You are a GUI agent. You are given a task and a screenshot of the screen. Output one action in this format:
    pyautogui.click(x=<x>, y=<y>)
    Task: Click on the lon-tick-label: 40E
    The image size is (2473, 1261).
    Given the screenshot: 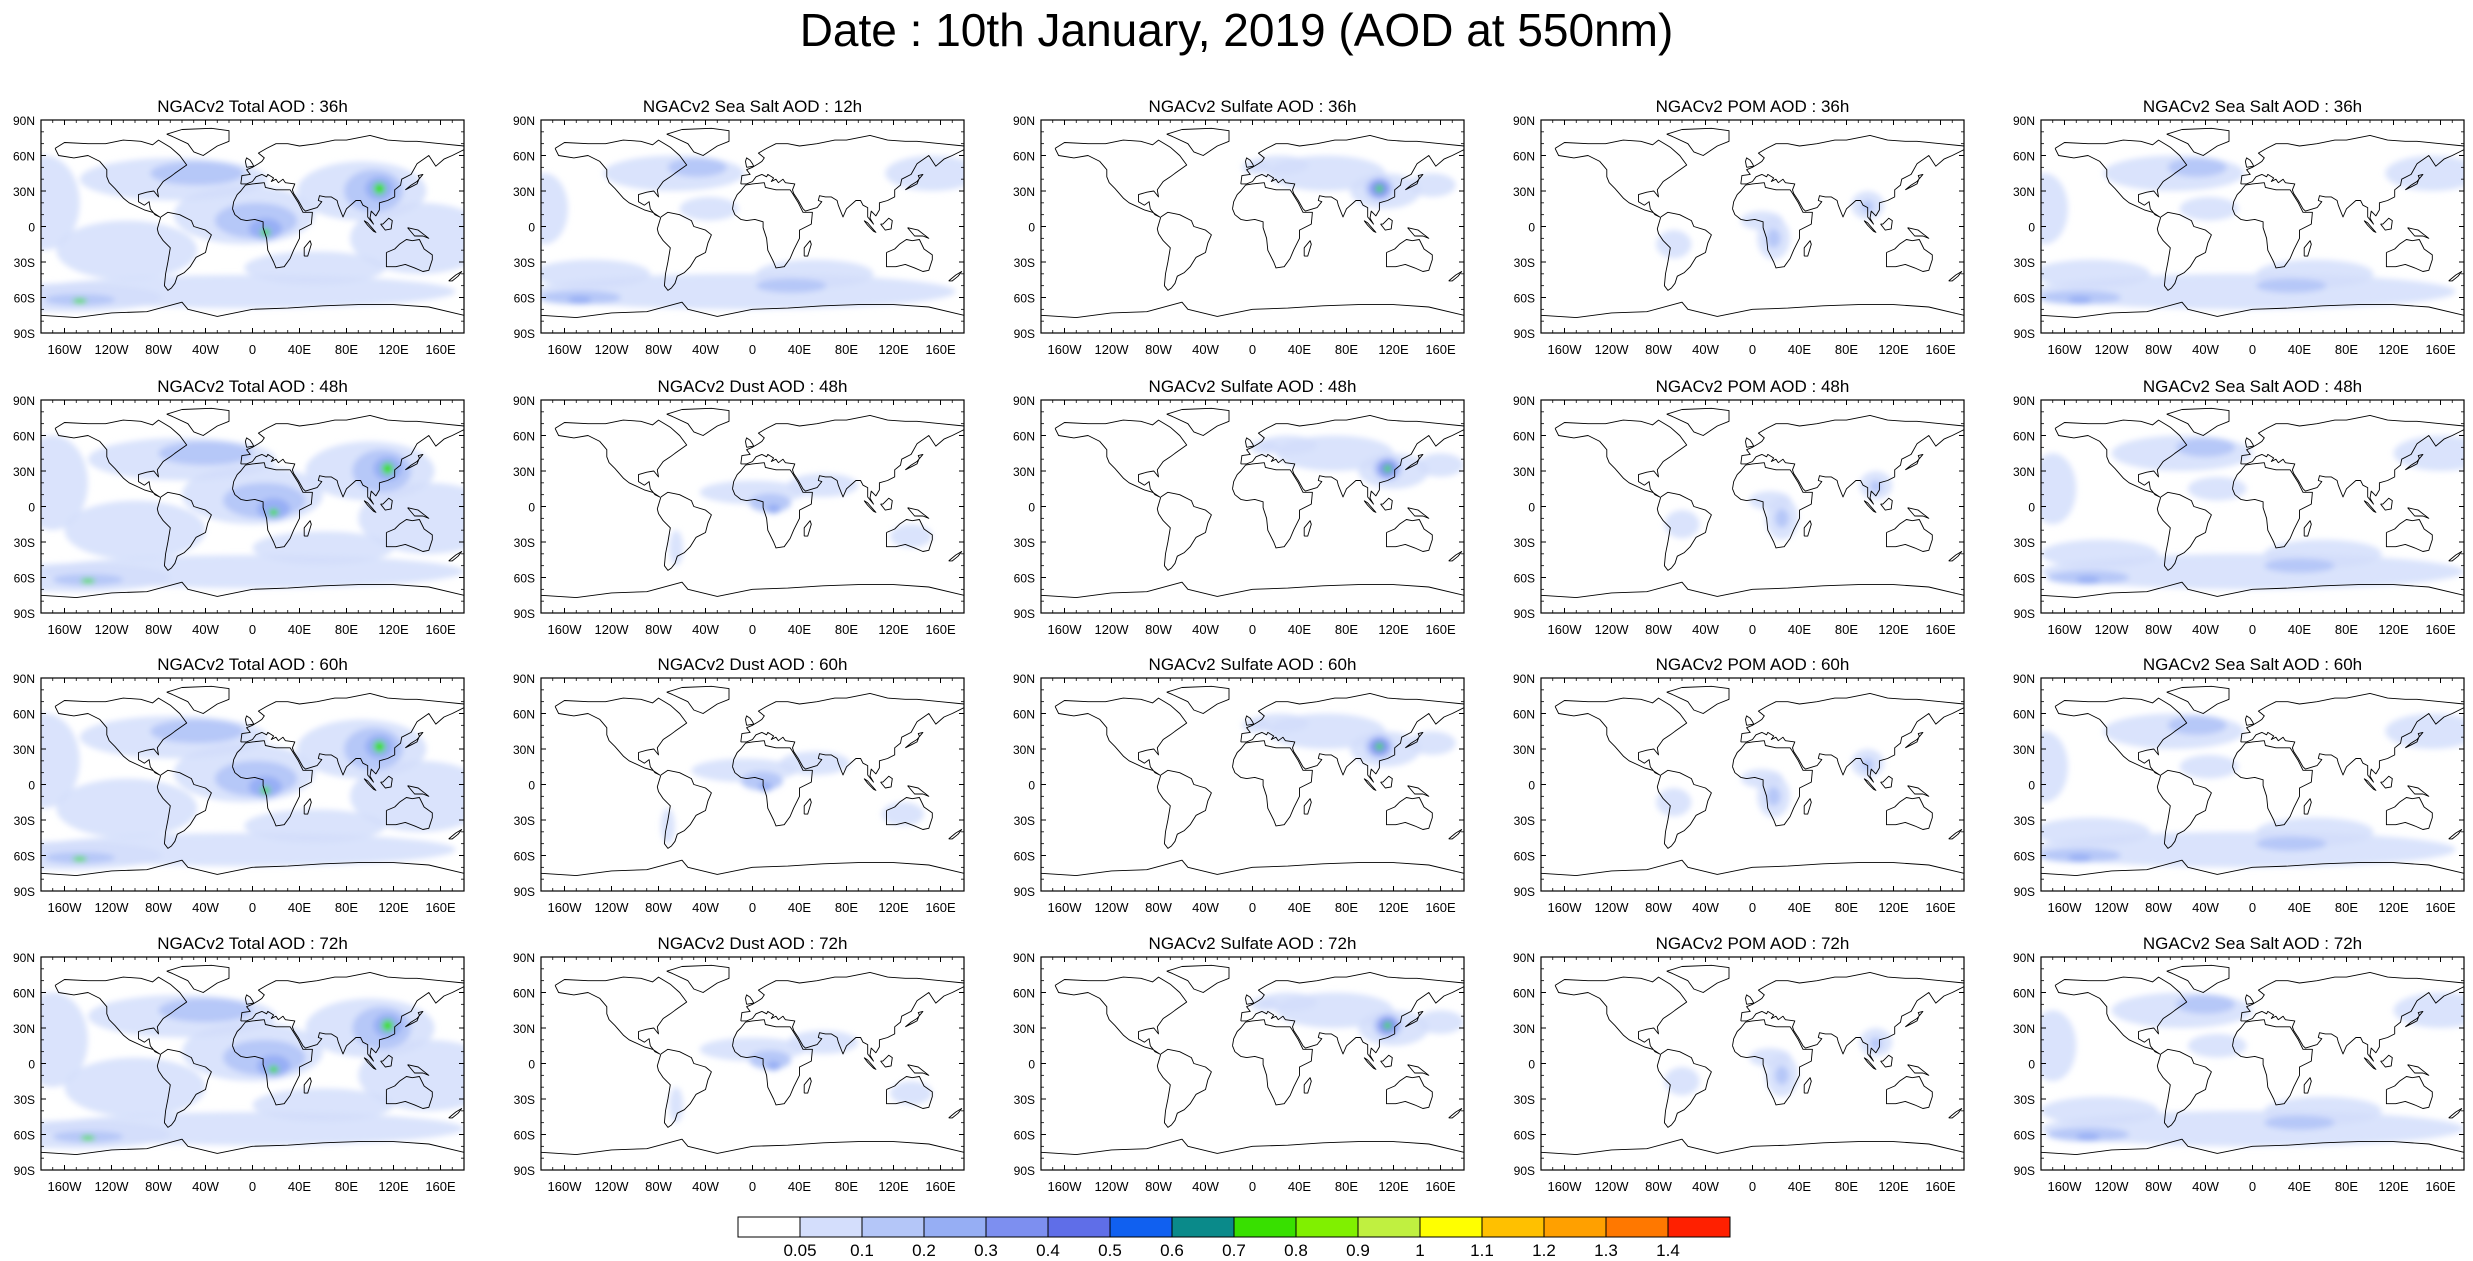 What is the action you would take?
    pyautogui.click(x=1799, y=907)
    